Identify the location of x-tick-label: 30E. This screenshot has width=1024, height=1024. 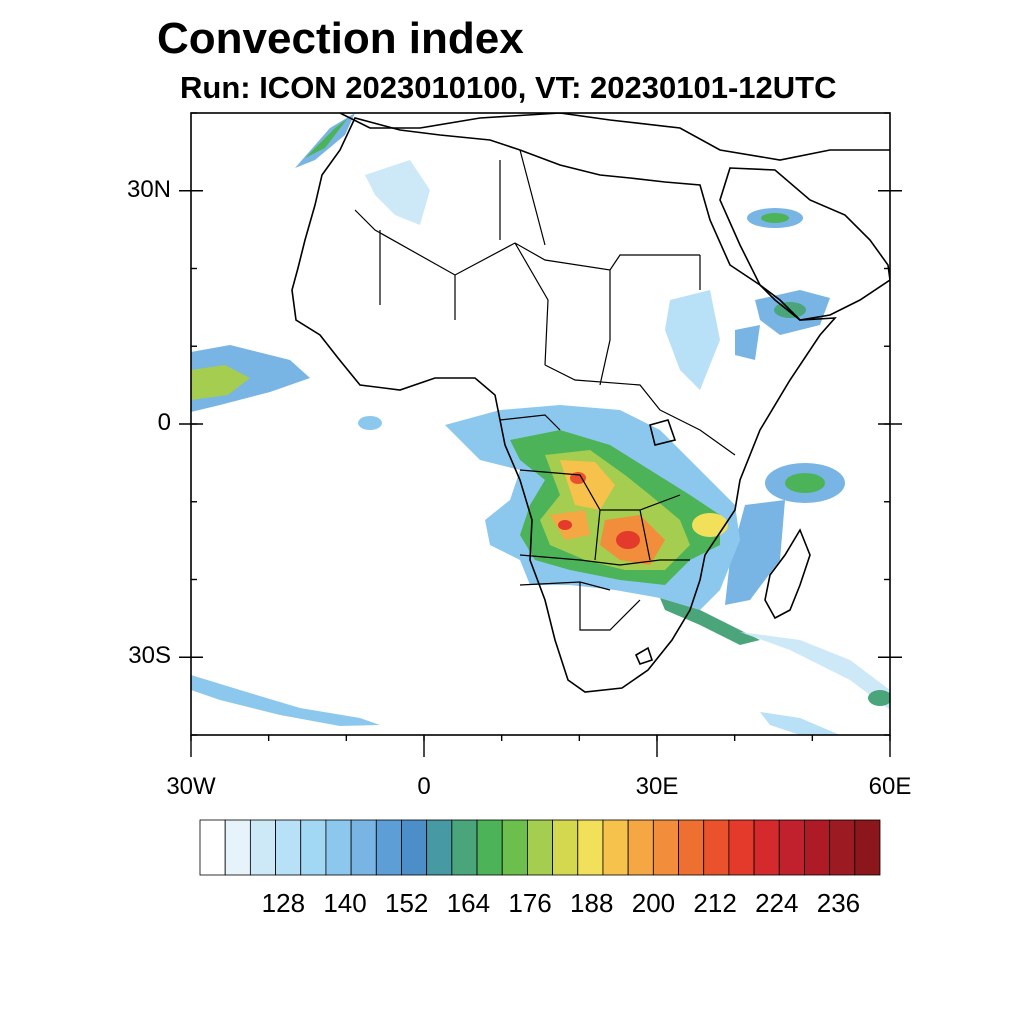
(657, 786).